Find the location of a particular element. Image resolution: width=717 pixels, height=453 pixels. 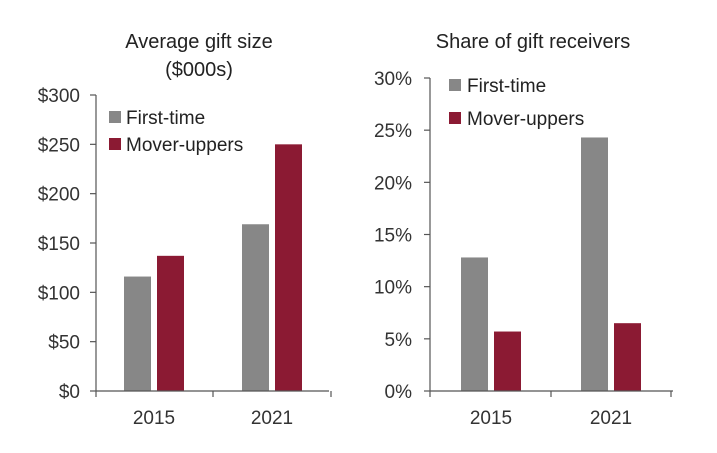

y-tick-label: $0 is located at coordinates (69, 392).